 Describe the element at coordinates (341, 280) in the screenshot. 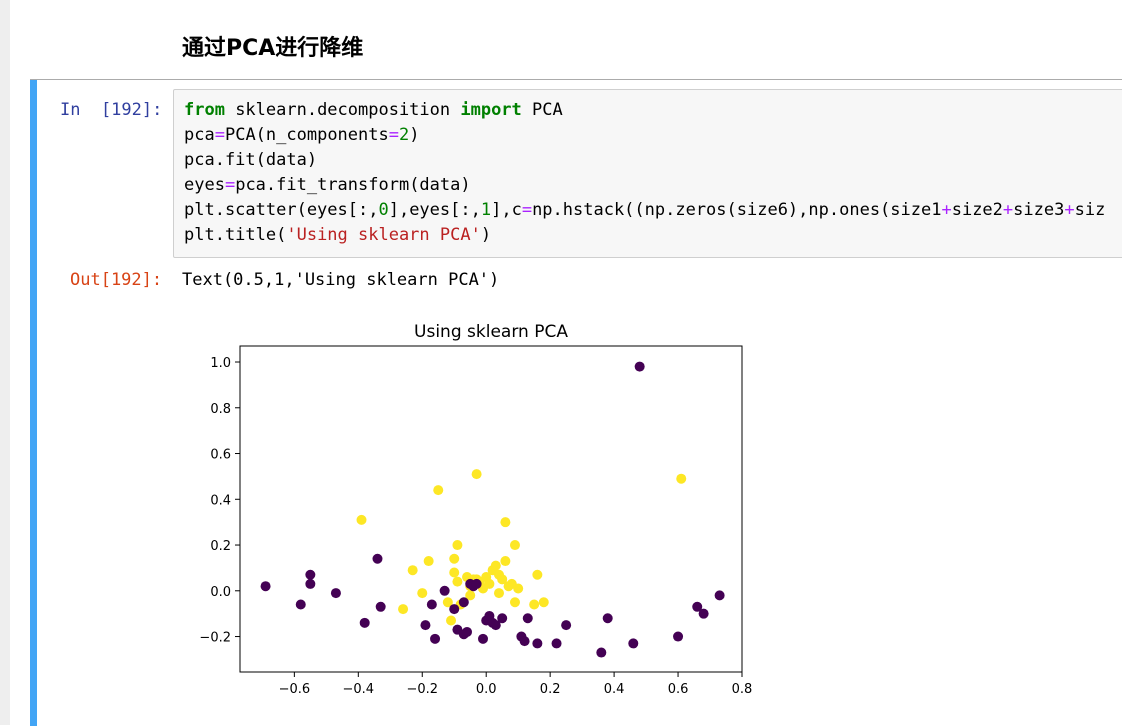

I see `output-text: Text(0.5,1,'Using sklearn PCA')` at that location.